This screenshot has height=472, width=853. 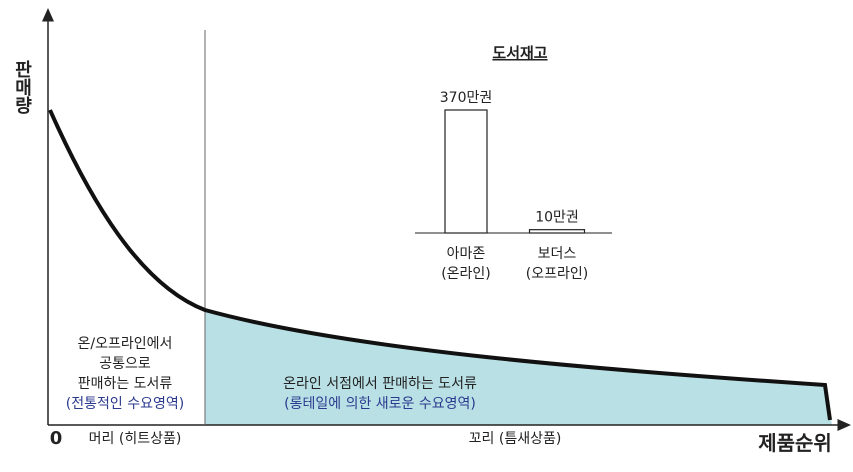 I want to click on value-label: 370만권, so click(x=466, y=98).